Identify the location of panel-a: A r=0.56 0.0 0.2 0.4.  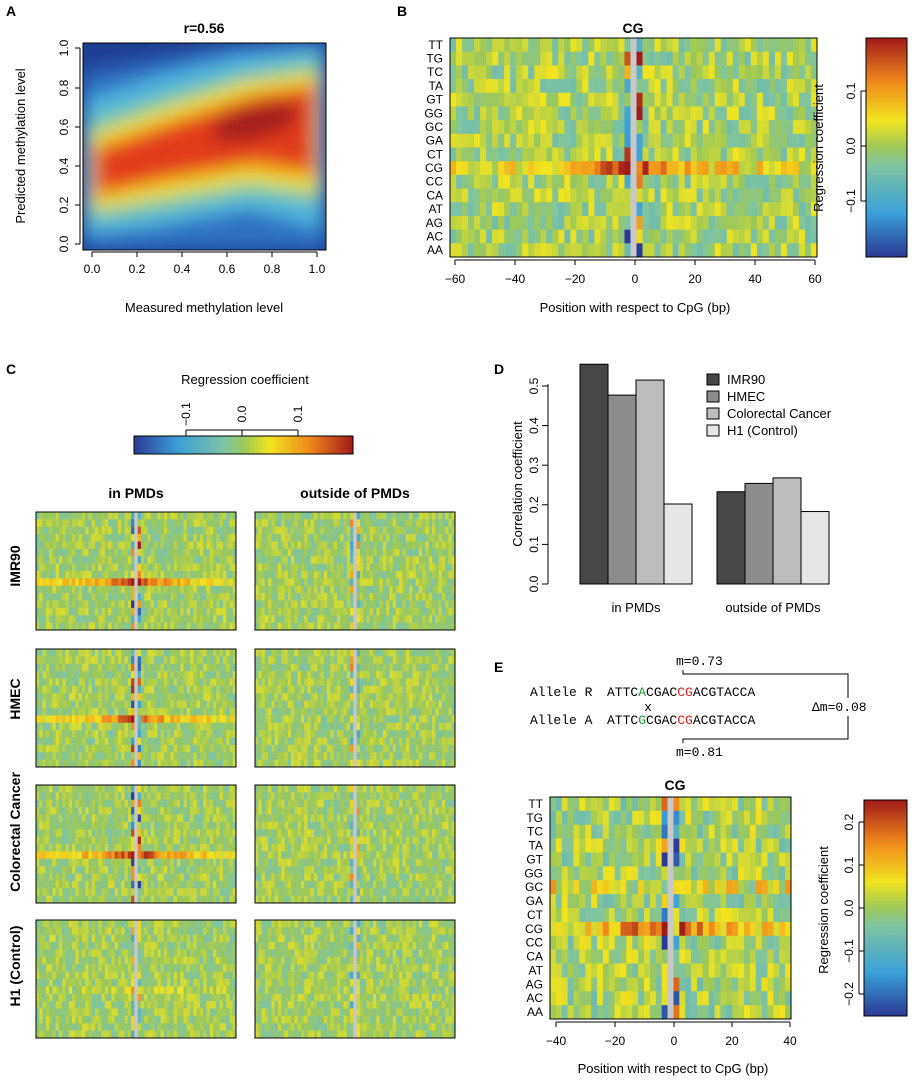
(166, 159).